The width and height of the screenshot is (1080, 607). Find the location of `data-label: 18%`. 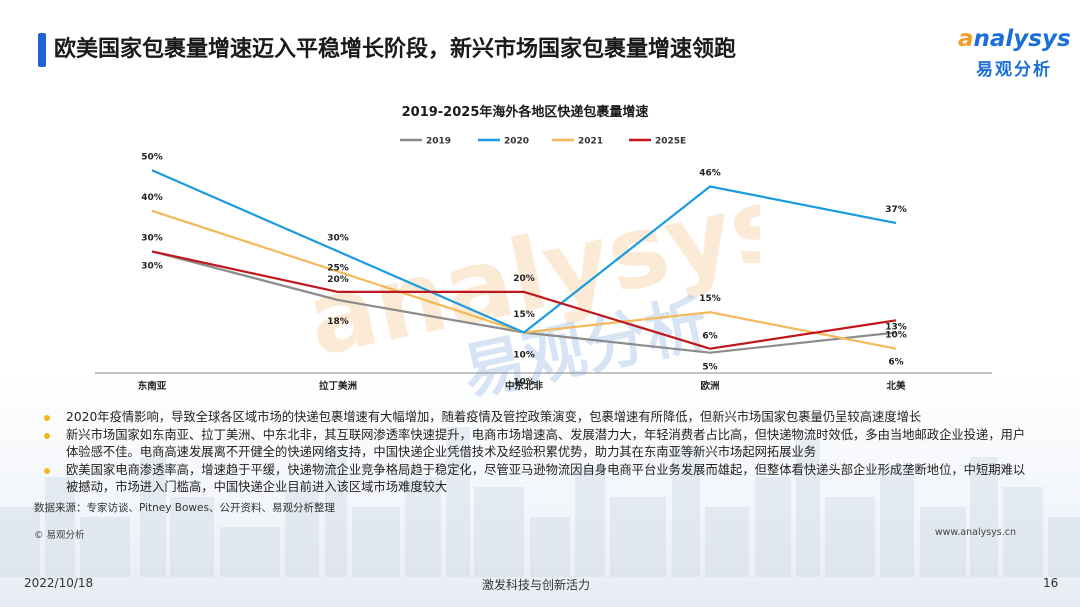

data-label: 18% is located at coordinates (338, 322).